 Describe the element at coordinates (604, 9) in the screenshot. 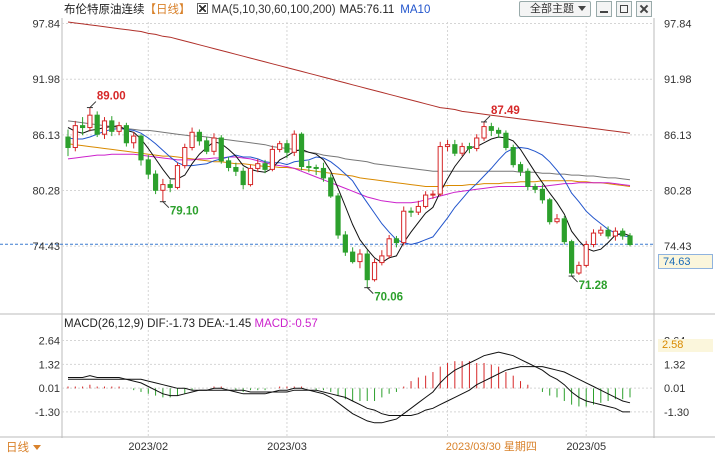

I see `minimize-icon` at that location.